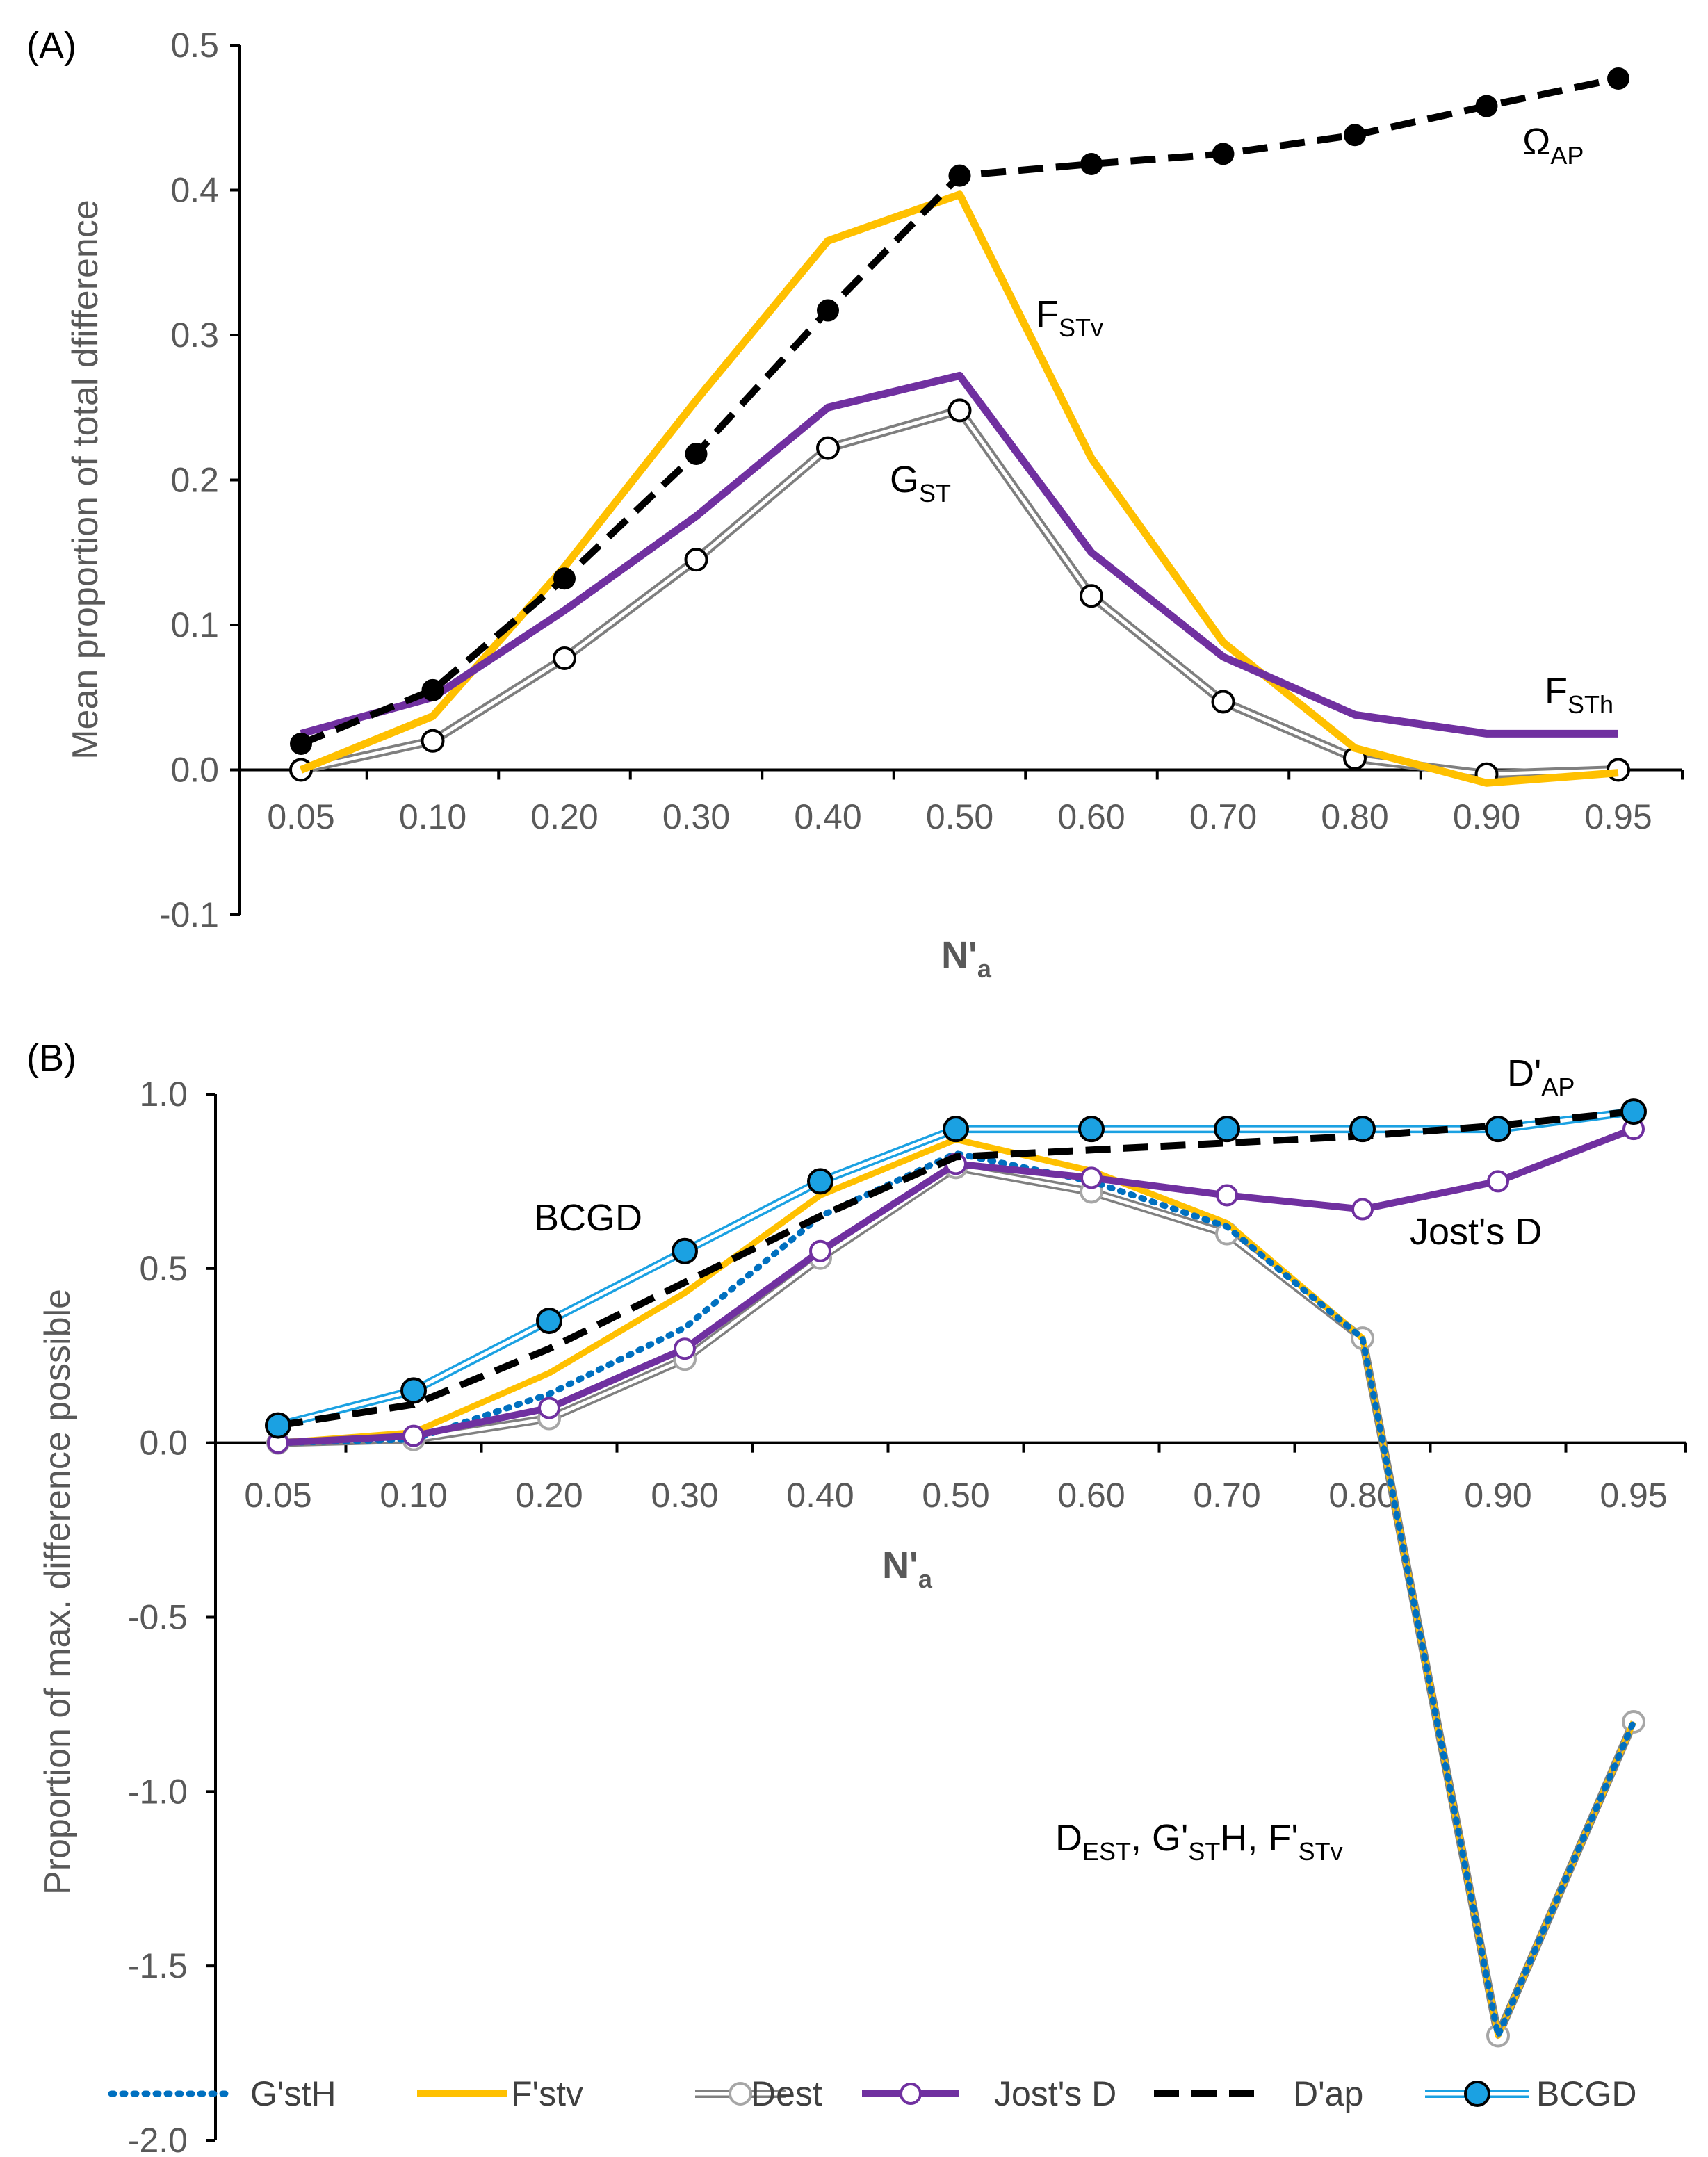  Describe the element at coordinates (278, 1495) in the screenshot. I see `b-x-tick-label: 0.05` at that location.